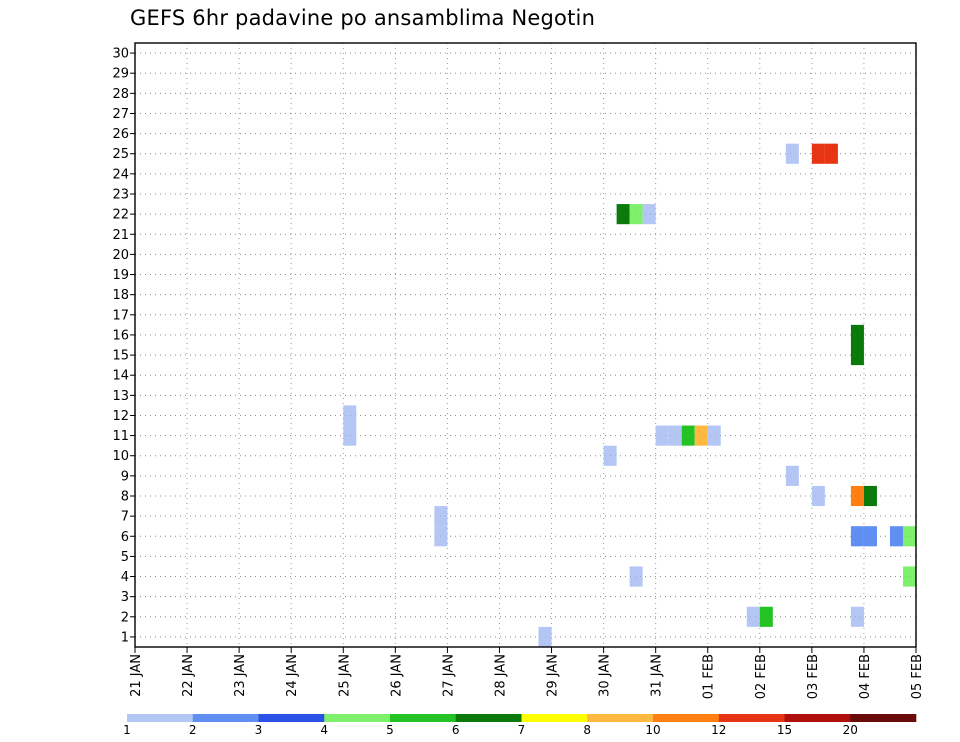  Describe the element at coordinates (850, 730) in the screenshot. I see `colorbar-label: 20` at that location.